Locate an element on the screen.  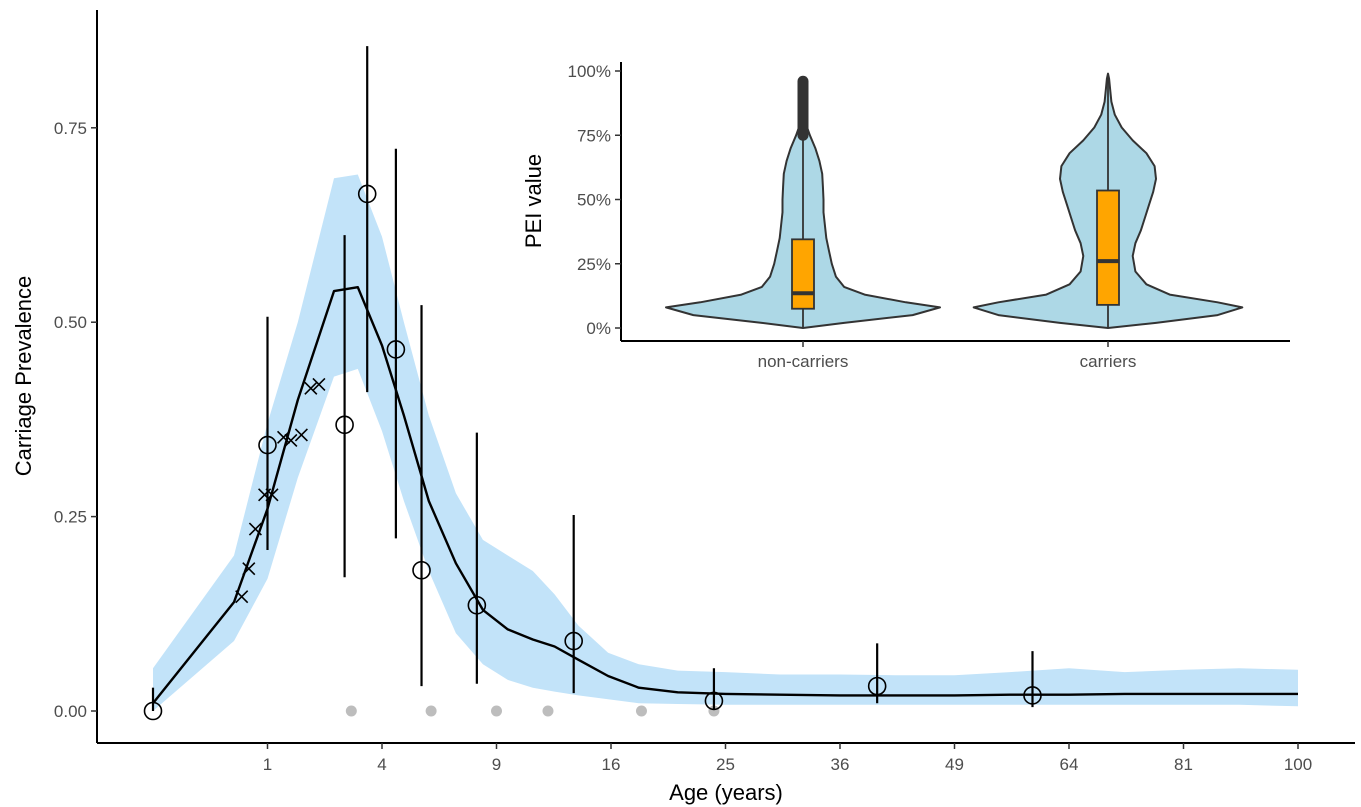
inset-x-tick-label: non-carriers is located at coordinates (803, 361).